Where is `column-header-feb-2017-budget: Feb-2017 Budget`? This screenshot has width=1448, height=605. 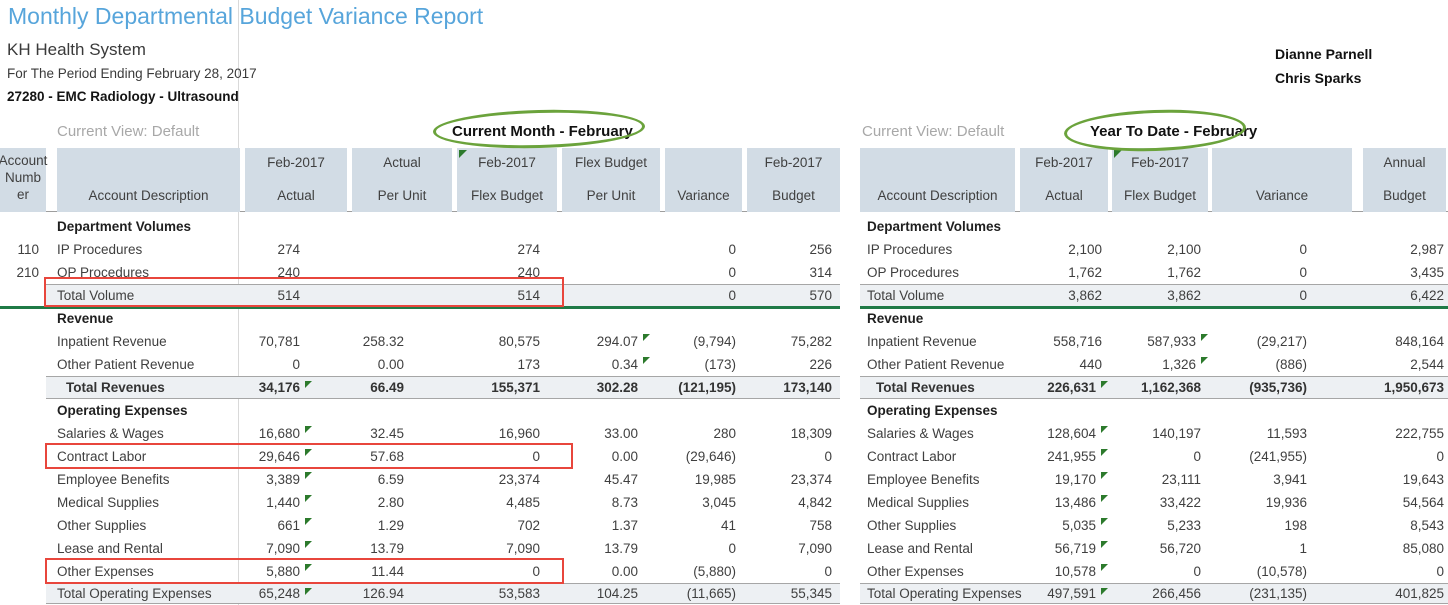
column-header-feb-2017-budget: Feb-2017 Budget is located at coordinates (793, 180).